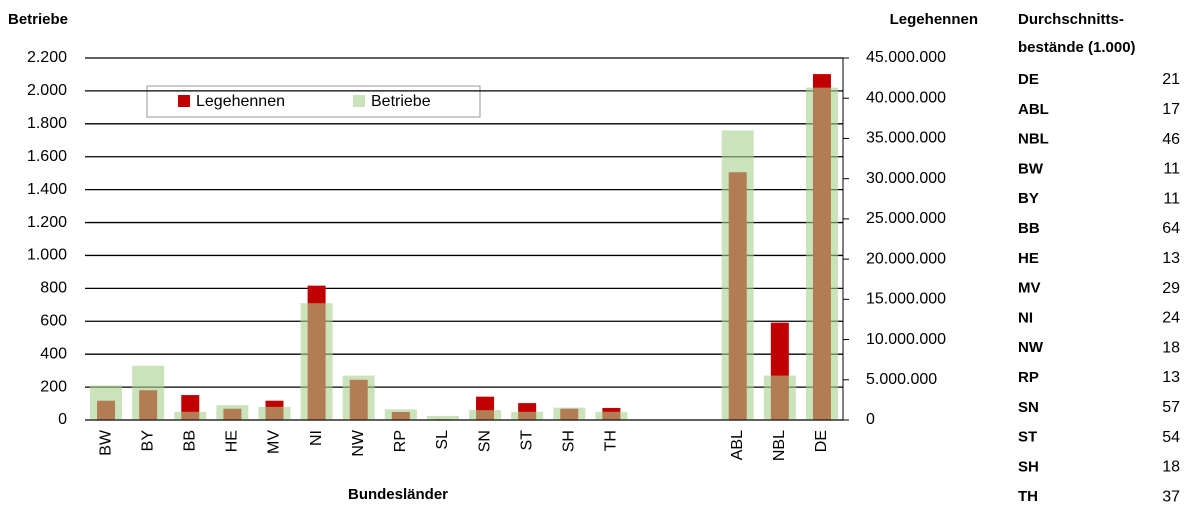  I want to click on x-tick-label: ABL, so click(737, 445).